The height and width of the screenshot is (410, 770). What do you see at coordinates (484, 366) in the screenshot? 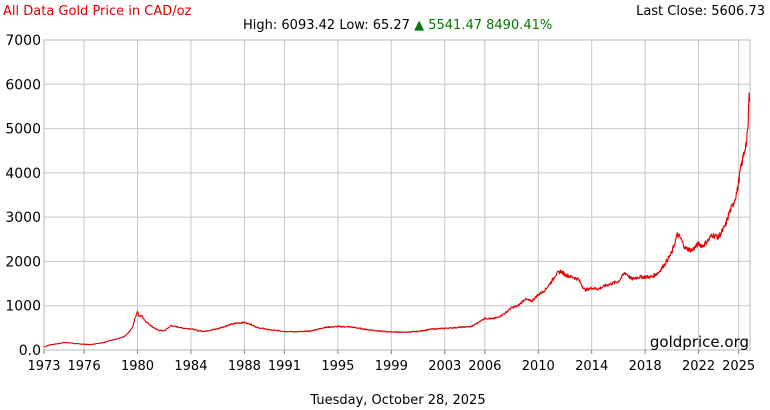
I see `x-tick-label: 2006` at bounding box center [484, 366].